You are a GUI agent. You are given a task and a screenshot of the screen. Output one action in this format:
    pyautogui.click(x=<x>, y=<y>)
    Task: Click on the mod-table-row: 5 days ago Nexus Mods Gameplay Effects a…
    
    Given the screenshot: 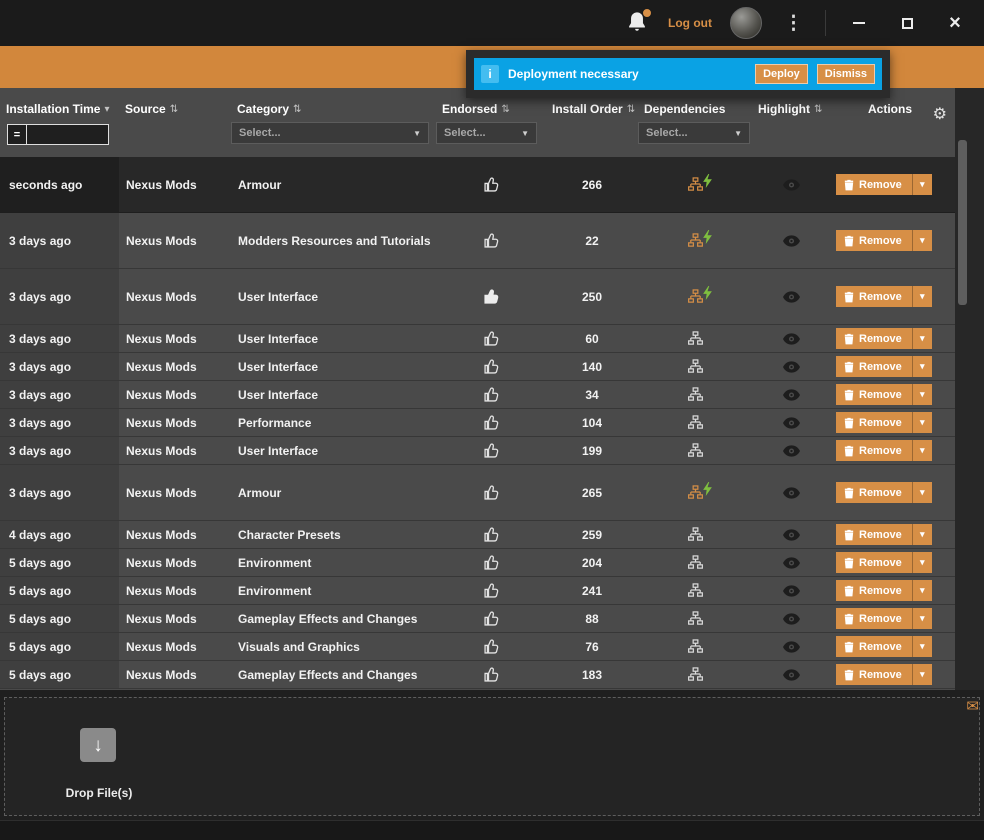 What is the action you would take?
    pyautogui.click(x=477, y=675)
    